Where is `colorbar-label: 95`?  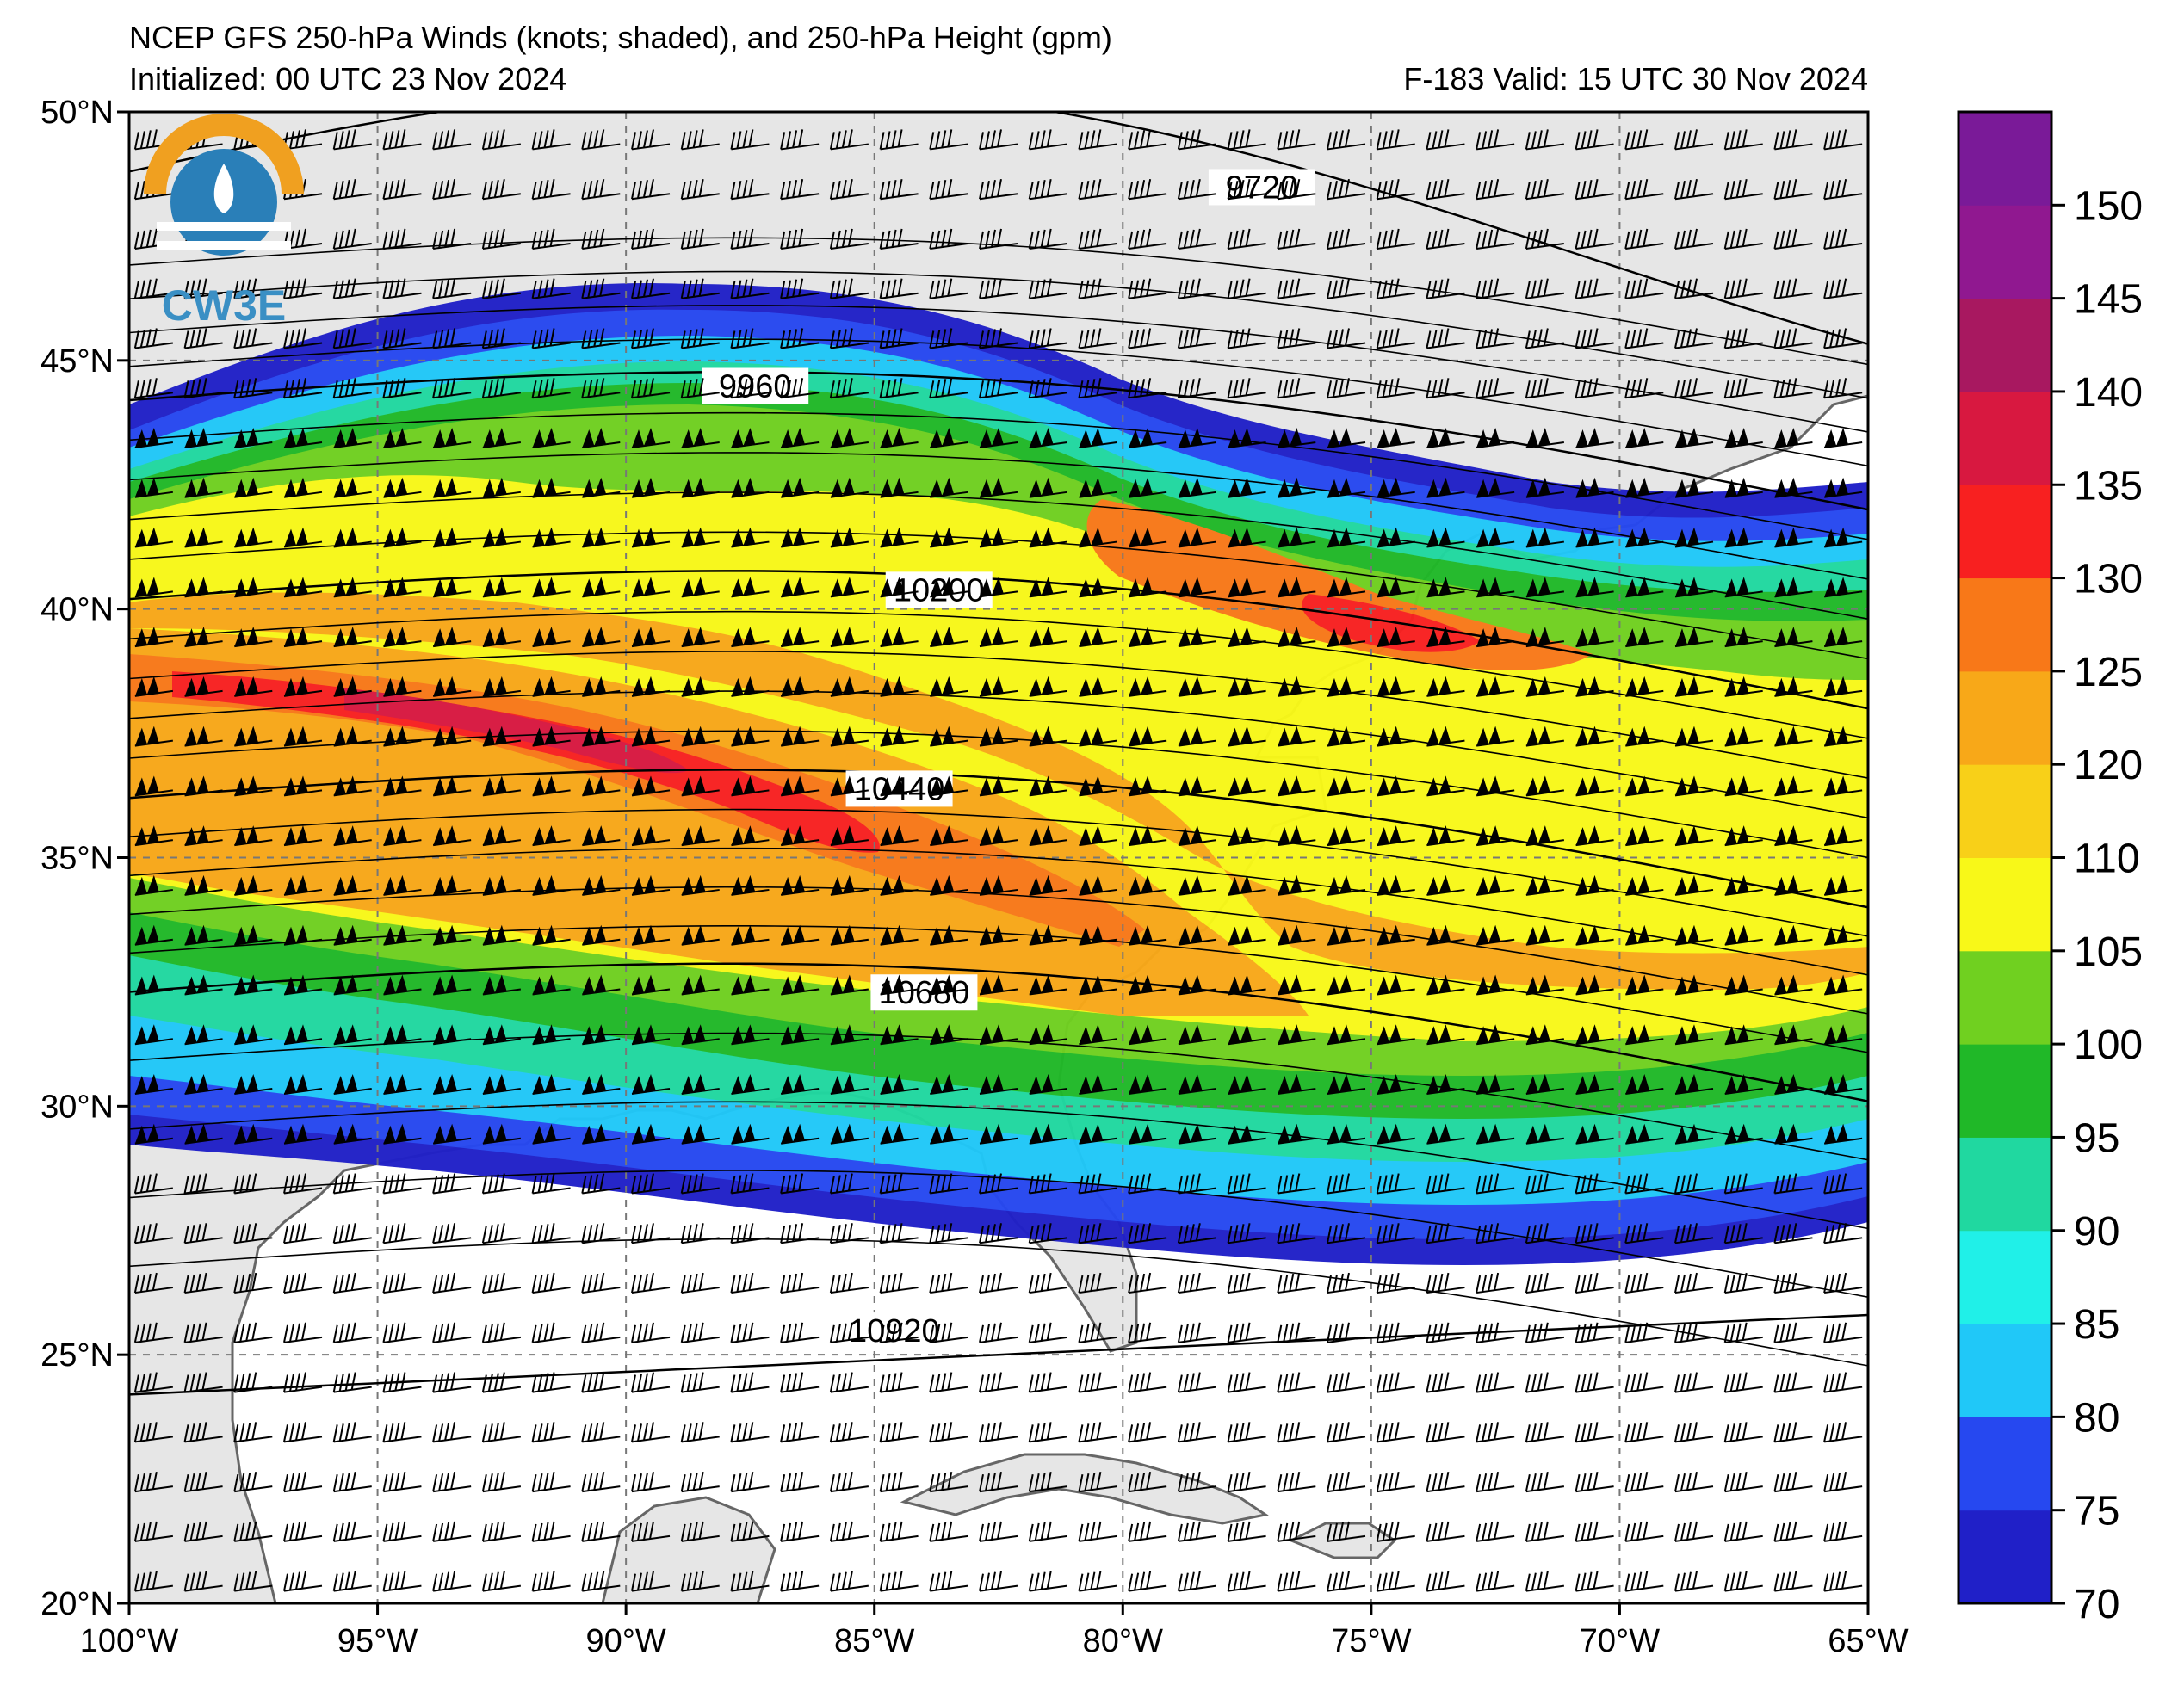
colorbar-label: 95 is located at coordinates (2097, 1138).